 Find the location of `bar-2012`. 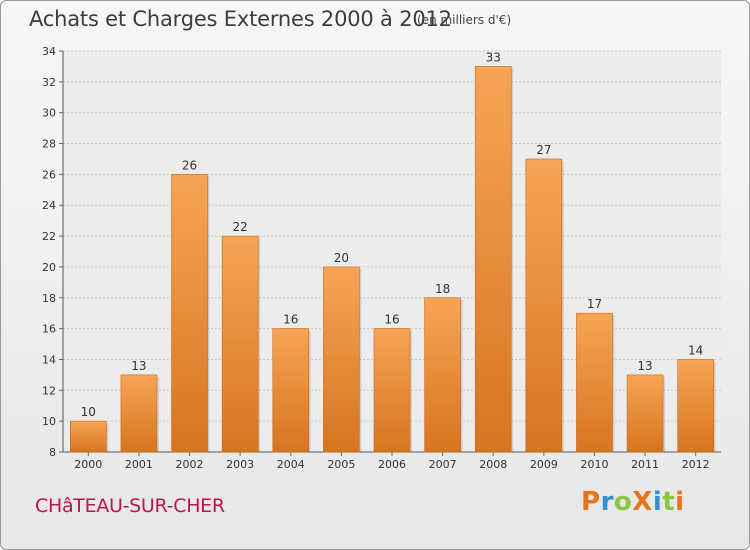

bar-2012 is located at coordinates (695, 406).